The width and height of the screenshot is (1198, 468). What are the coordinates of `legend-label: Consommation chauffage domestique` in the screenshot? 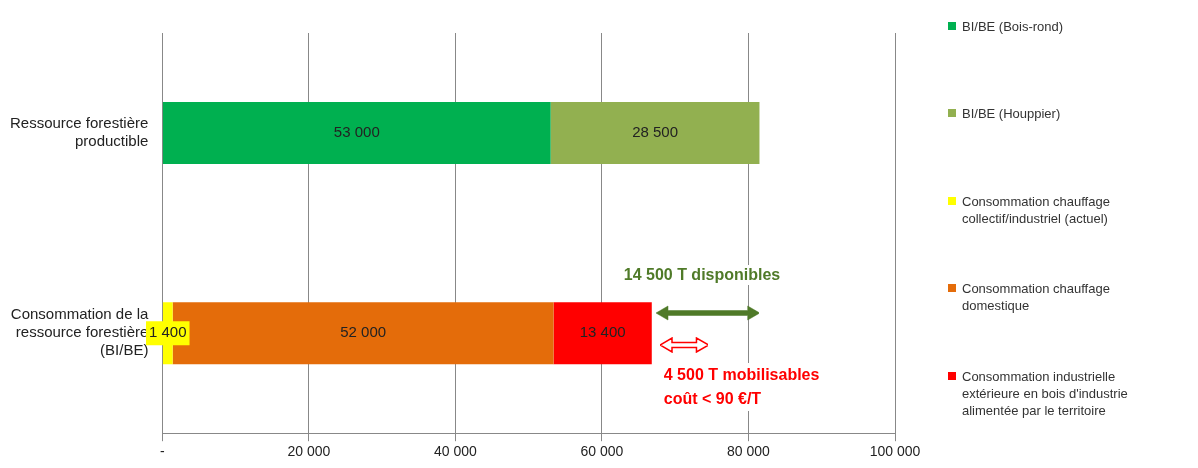 It's located at (1036, 297).